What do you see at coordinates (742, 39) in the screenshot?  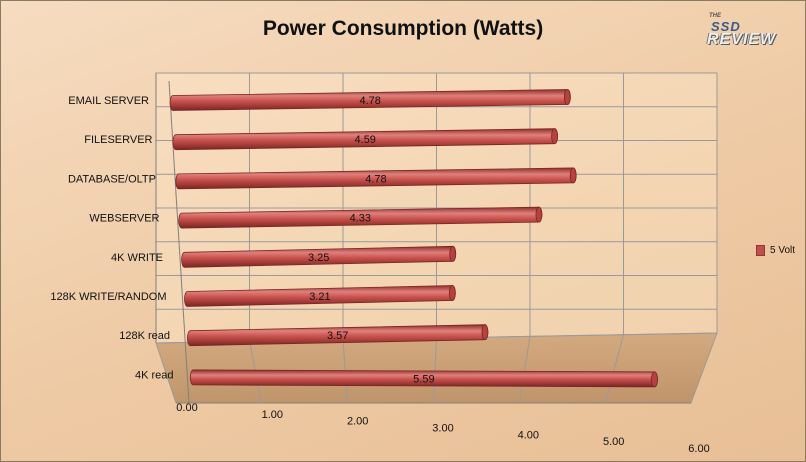 I see `logo-text-bottom: REVIEW` at bounding box center [742, 39].